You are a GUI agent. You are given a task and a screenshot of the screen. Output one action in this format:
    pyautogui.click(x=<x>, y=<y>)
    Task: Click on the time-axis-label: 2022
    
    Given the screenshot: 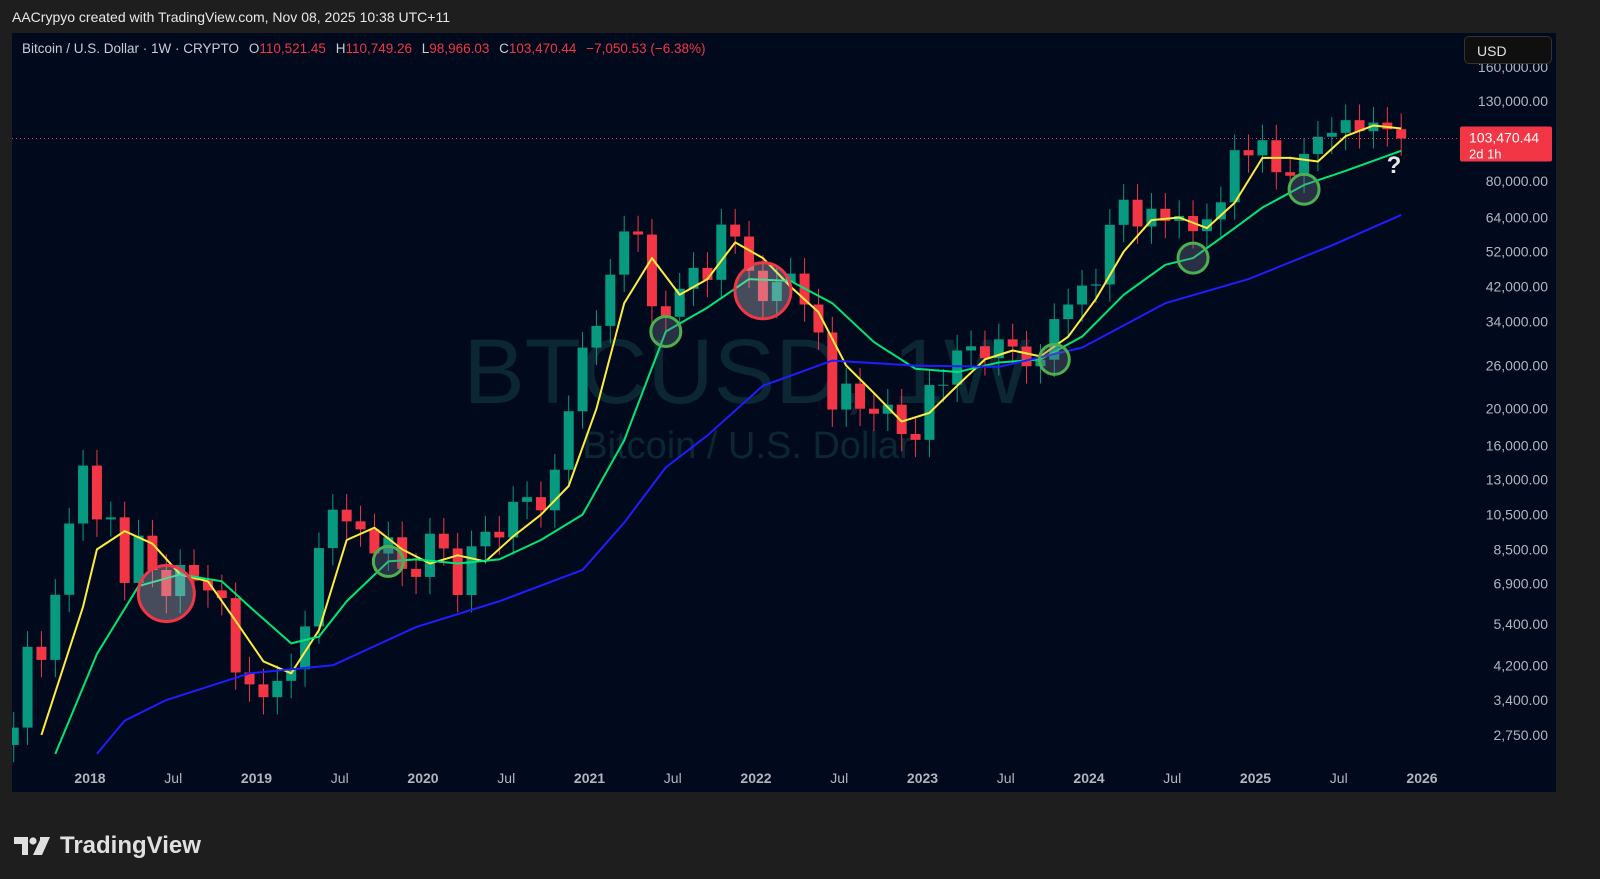 What is the action you would take?
    pyautogui.click(x=755, y=778)
    